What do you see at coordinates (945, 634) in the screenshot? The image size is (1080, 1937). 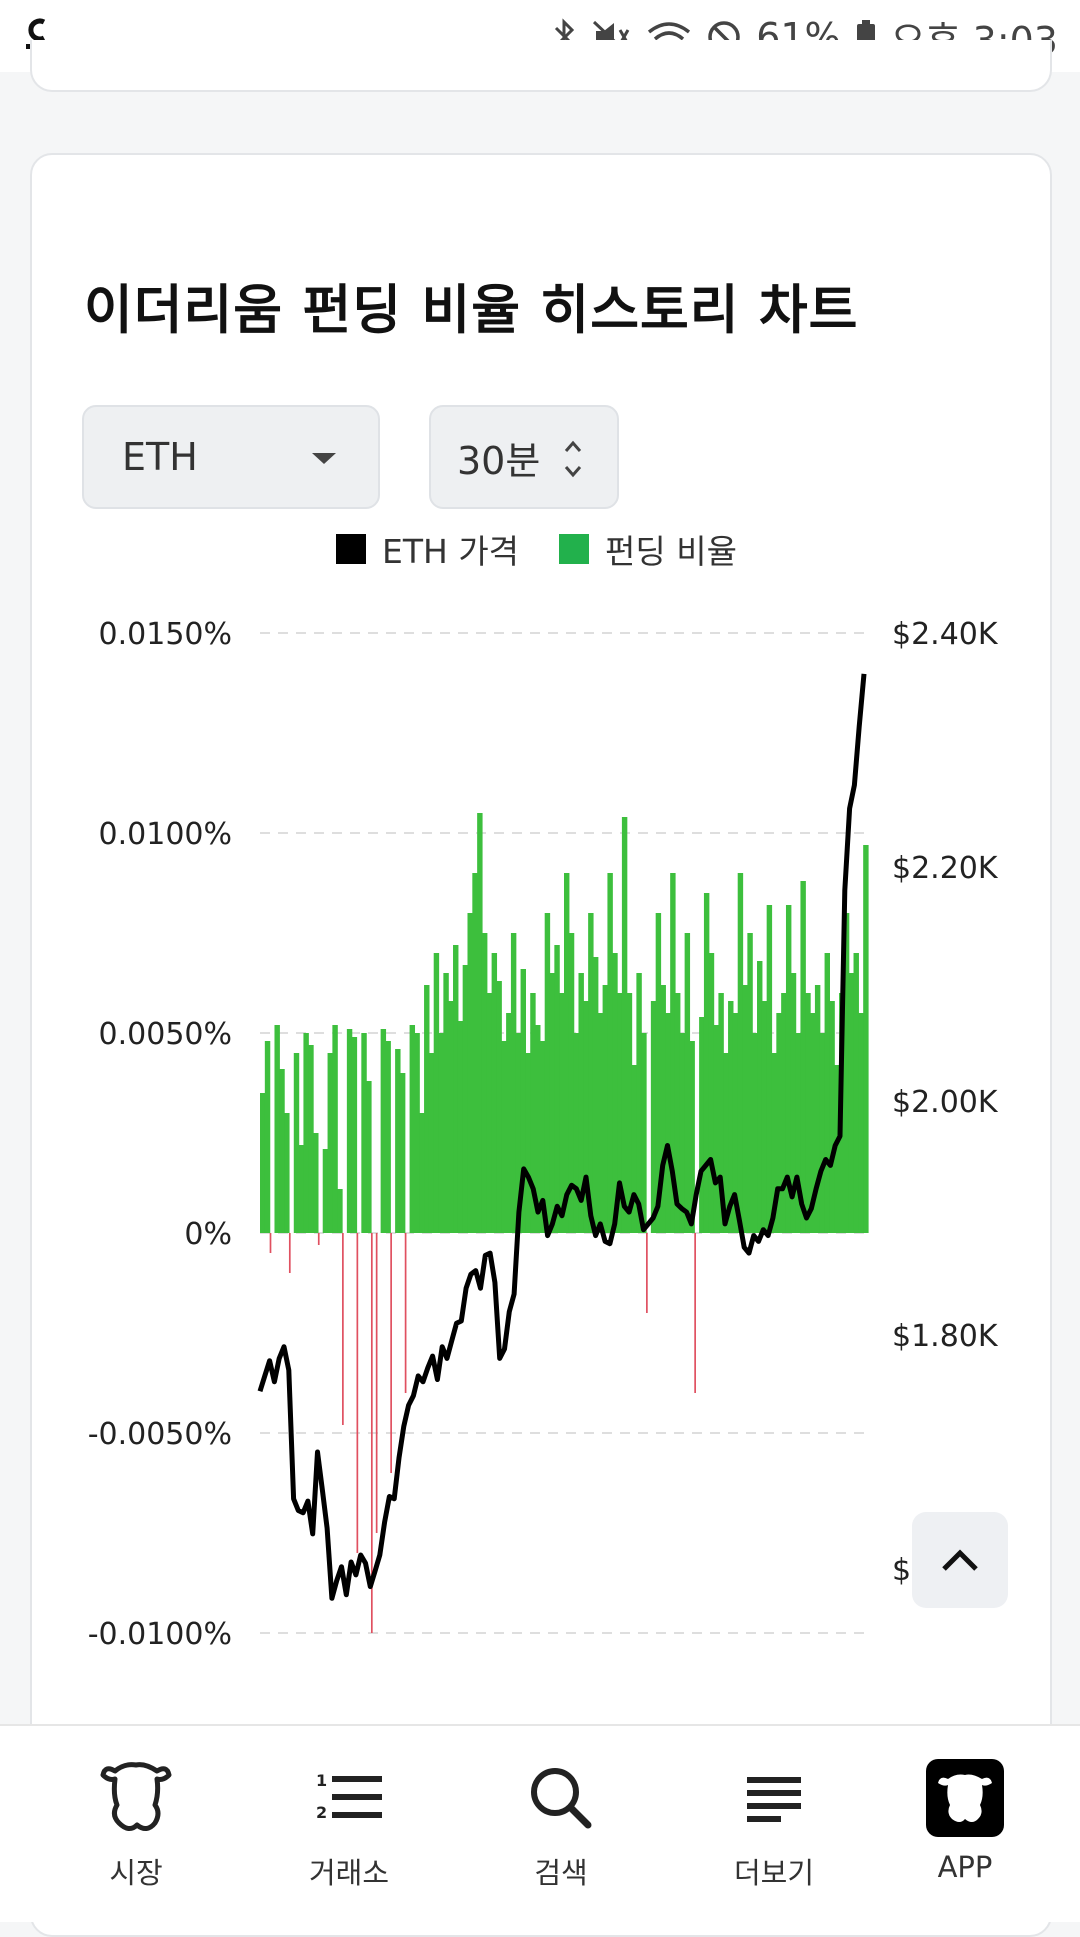 I see `right-tick-label: $2.40K` at bounding box center [945, 634].